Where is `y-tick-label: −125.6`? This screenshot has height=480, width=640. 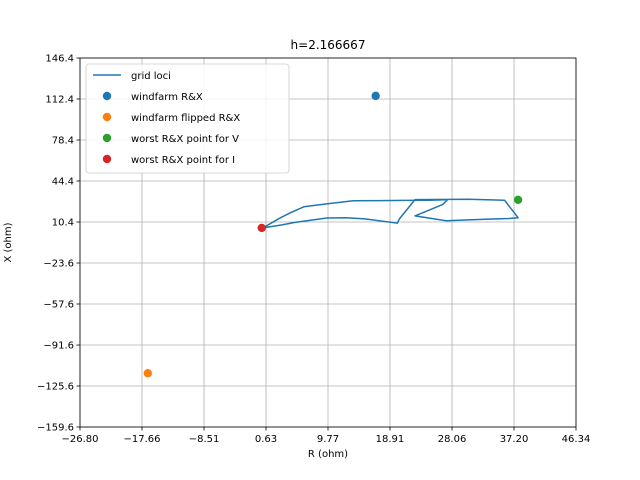 y-tick-label: −125.6 is located at coordinates (55, 387).